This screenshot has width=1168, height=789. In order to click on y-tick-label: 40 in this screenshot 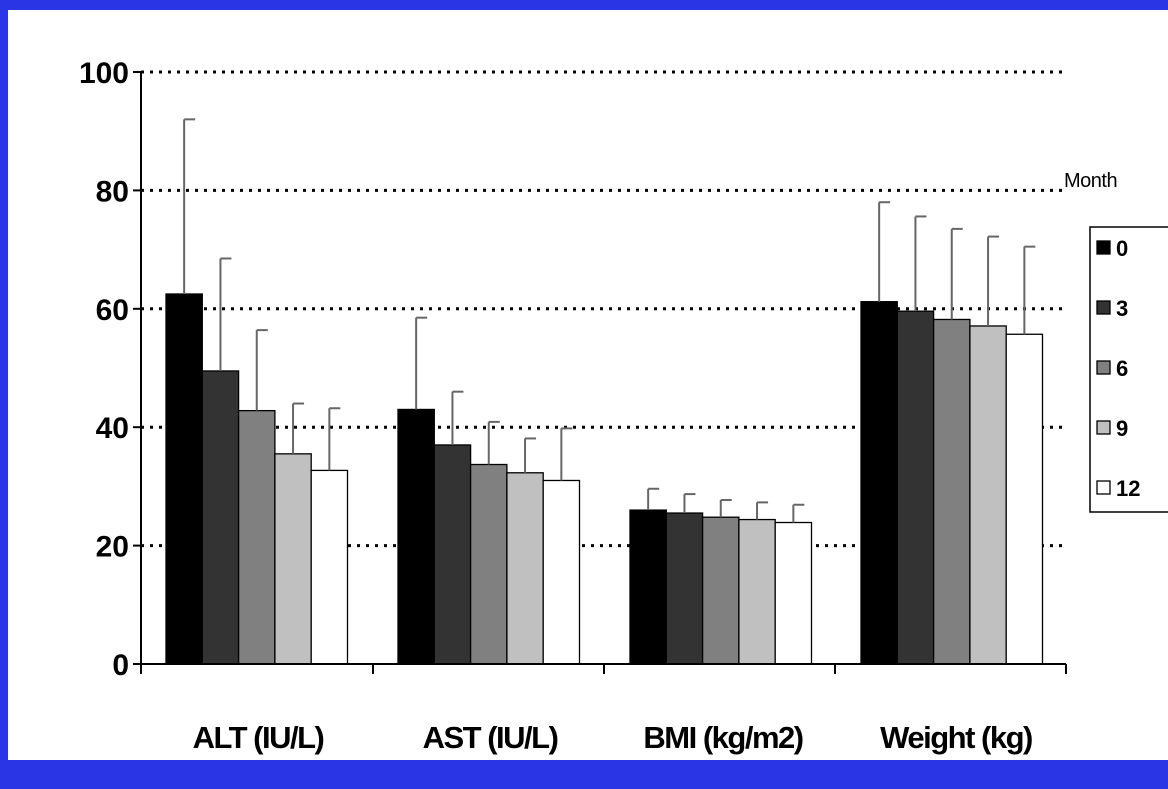, I will do `click(112, 428)`.